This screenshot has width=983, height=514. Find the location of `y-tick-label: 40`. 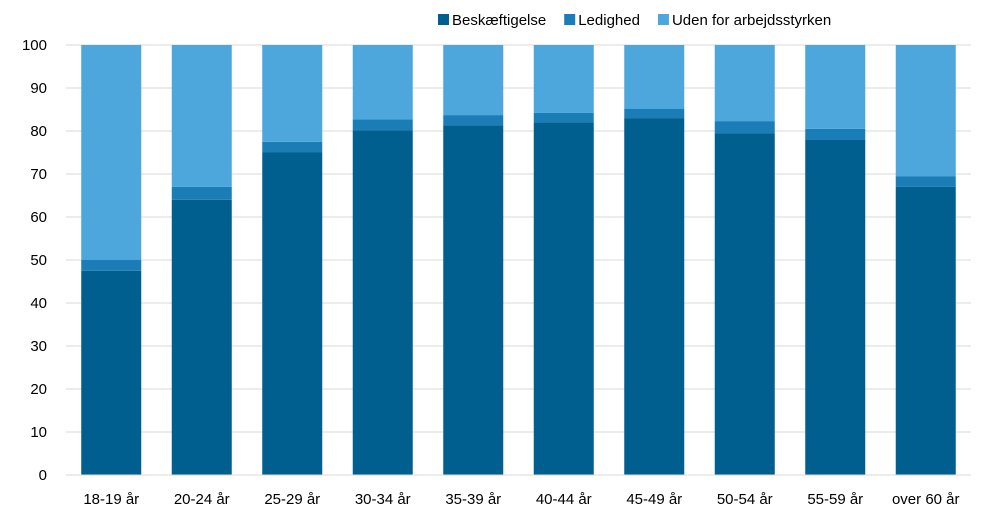

y-tick-label: 40 is located at coordinates (38, 303).